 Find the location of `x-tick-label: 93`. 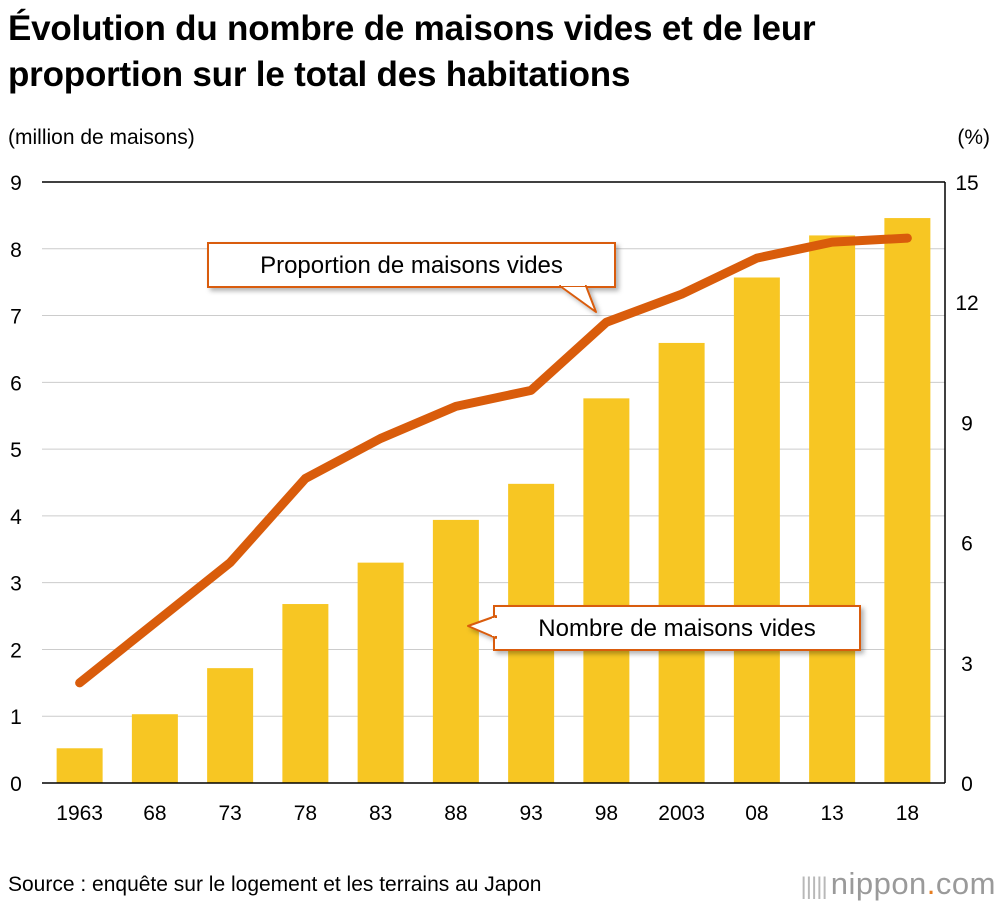

x-tick-label: 93 is located at coordinates (530, 813).